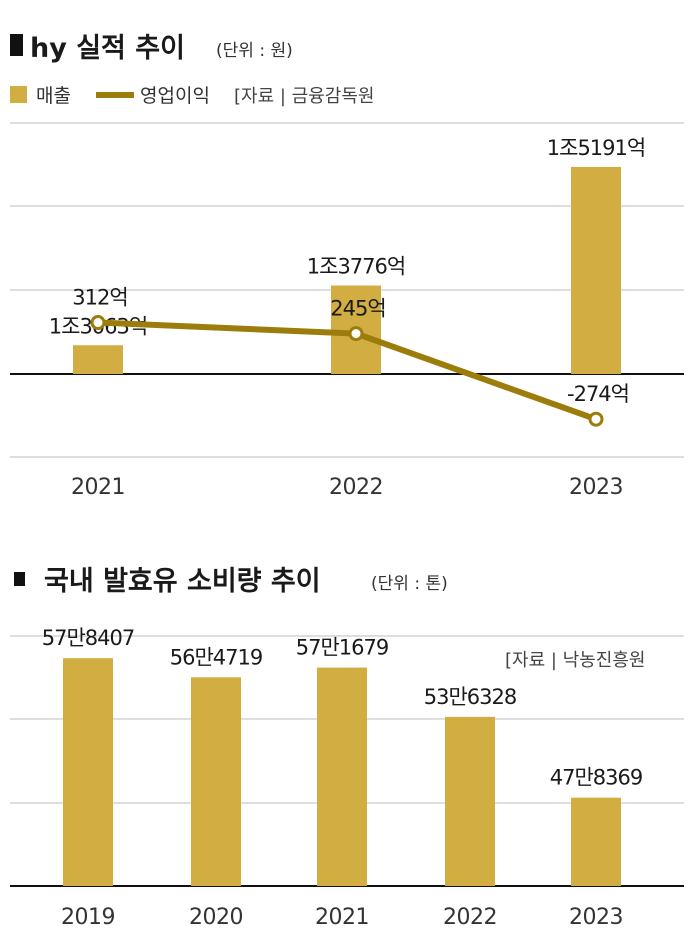  What do you see at coordinates (596, 841) in the screenshot?
I see `consumption-bar-2023` at bounding box center [596, 841].